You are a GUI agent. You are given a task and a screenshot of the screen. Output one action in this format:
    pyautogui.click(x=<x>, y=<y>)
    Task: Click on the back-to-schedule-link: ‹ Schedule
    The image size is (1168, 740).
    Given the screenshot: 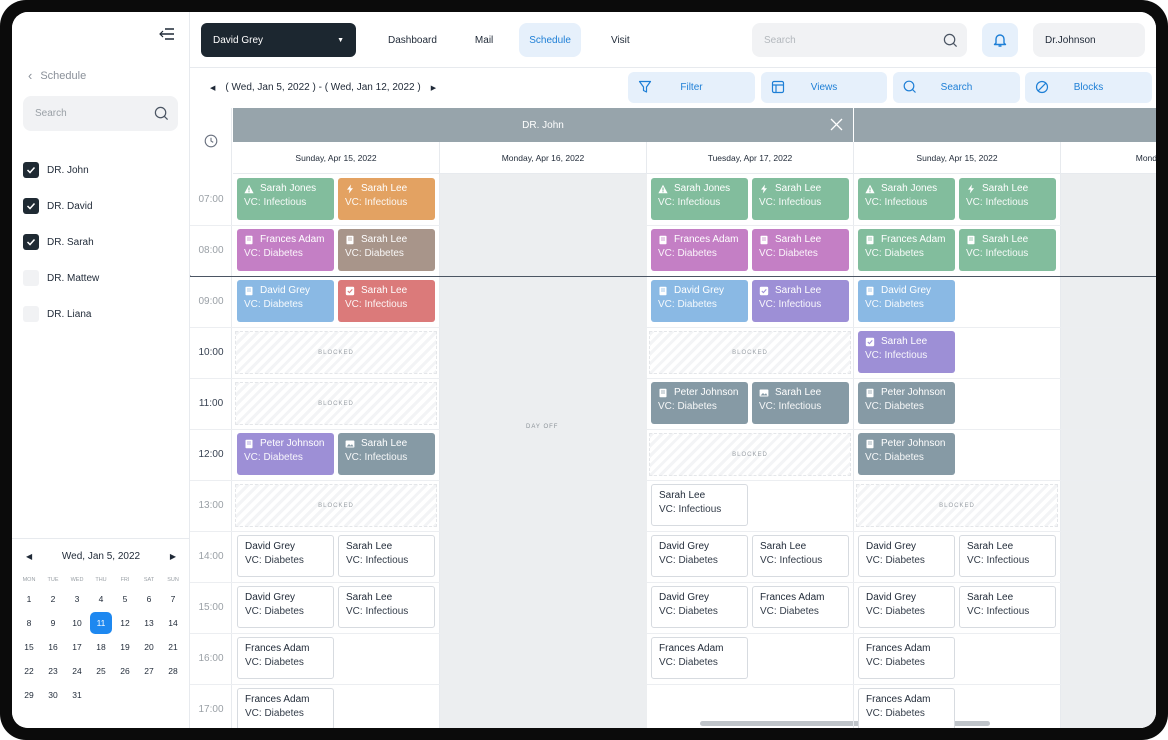 What is the action you would take?
    pyautogui.click(x=57, y=75)
    